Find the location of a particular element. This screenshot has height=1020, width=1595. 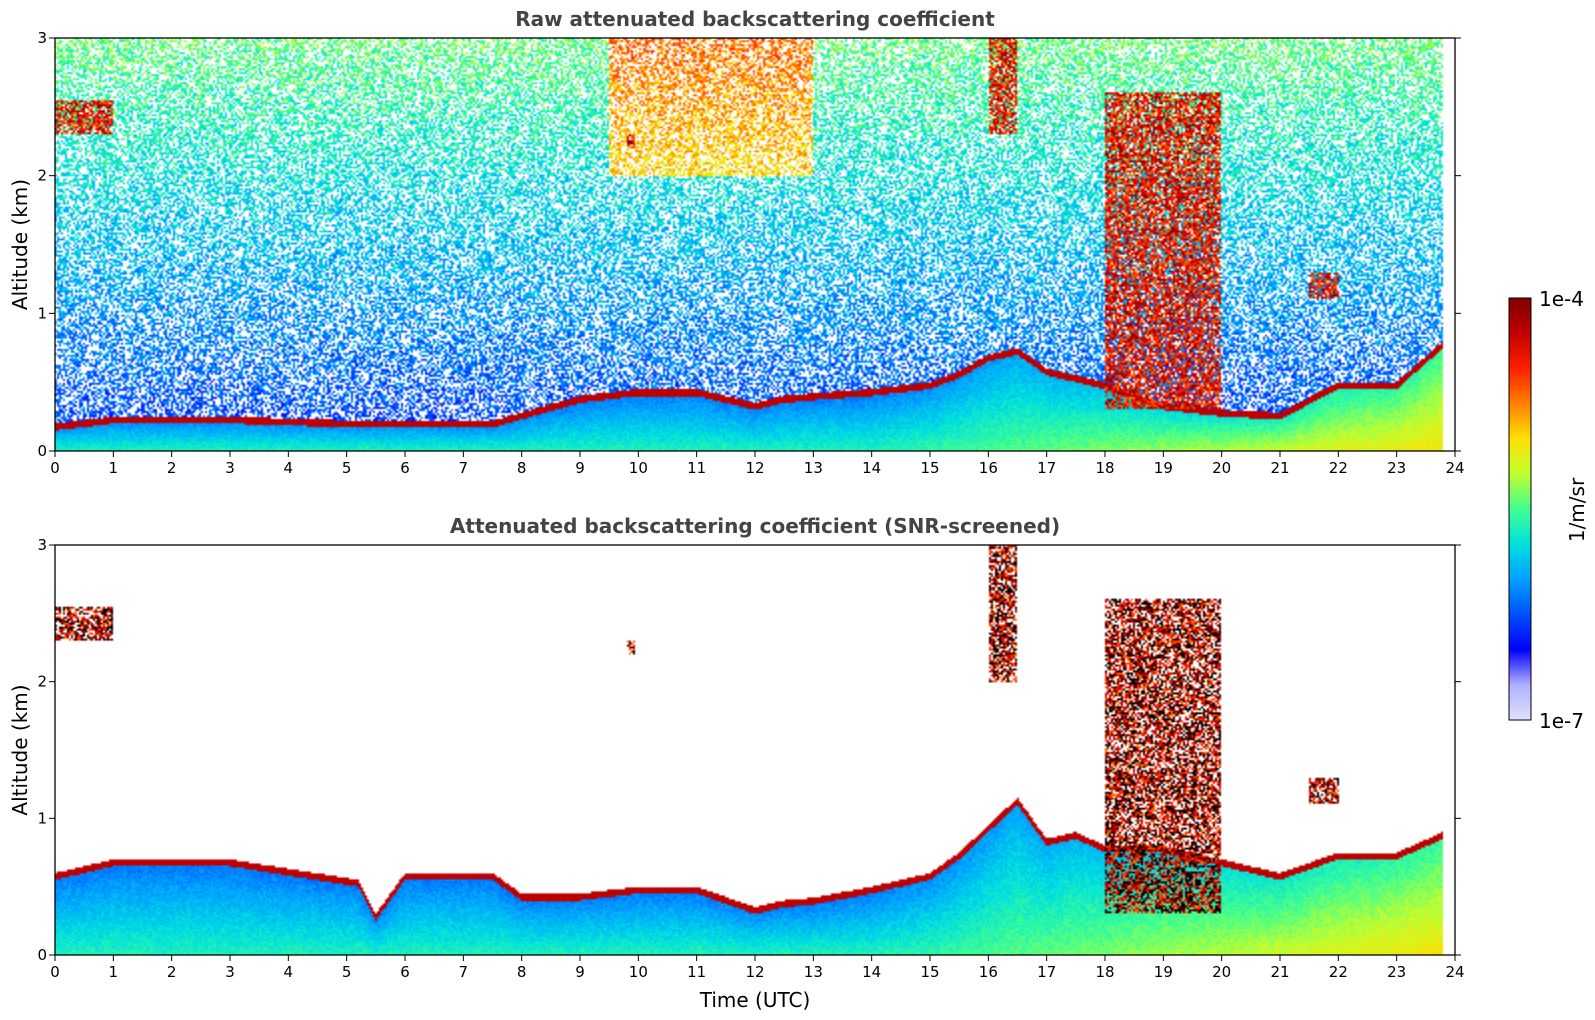

colorbar-unit: 1/m/sr is located at coordinates (1577, 509).